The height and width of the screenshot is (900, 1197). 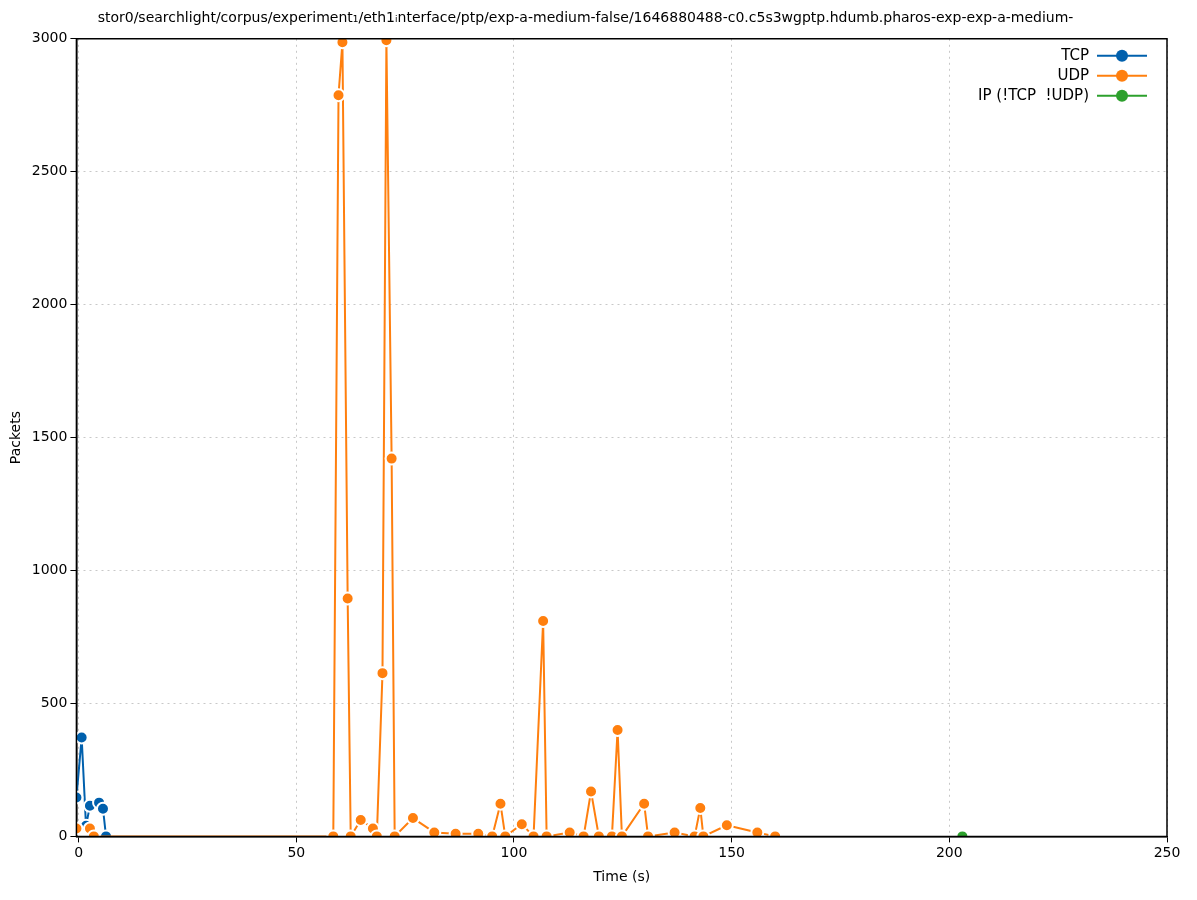 I want to click on y-tick-label: 500, so click(x=54, y=702).